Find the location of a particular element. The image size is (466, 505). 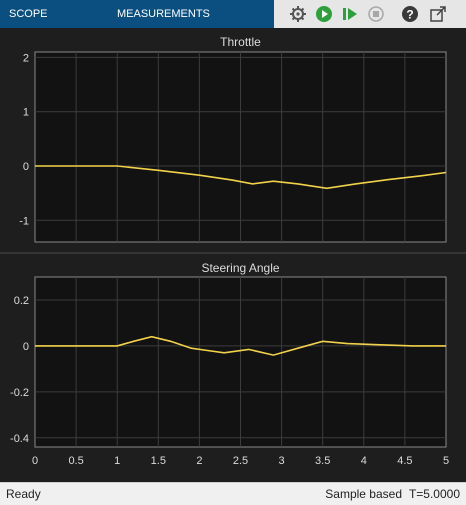

x-tick-label: 1 is located at coordinates (117, 461).